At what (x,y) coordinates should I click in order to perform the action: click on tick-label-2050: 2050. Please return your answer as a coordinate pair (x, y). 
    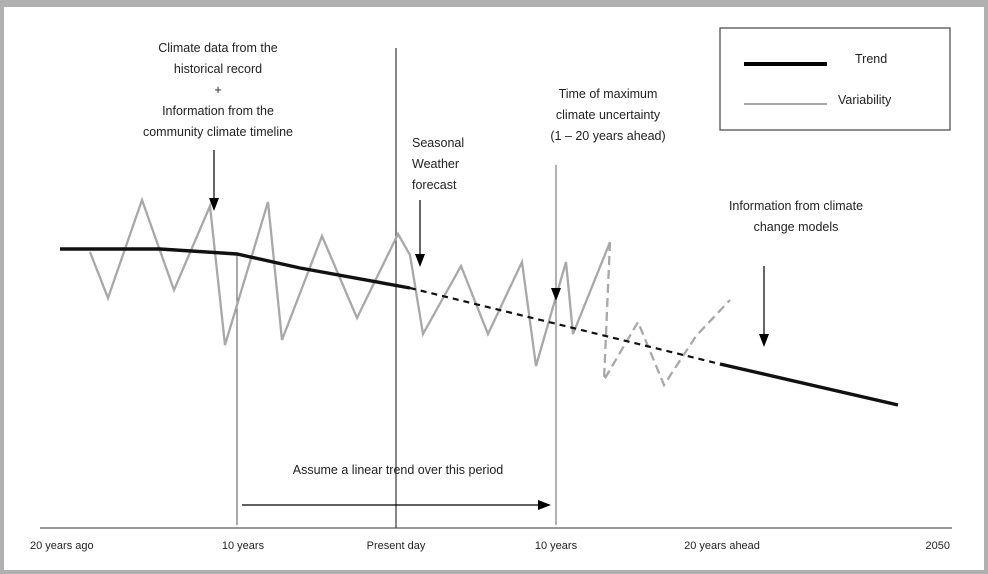
    Looking at the image, I should click on (938, 546).